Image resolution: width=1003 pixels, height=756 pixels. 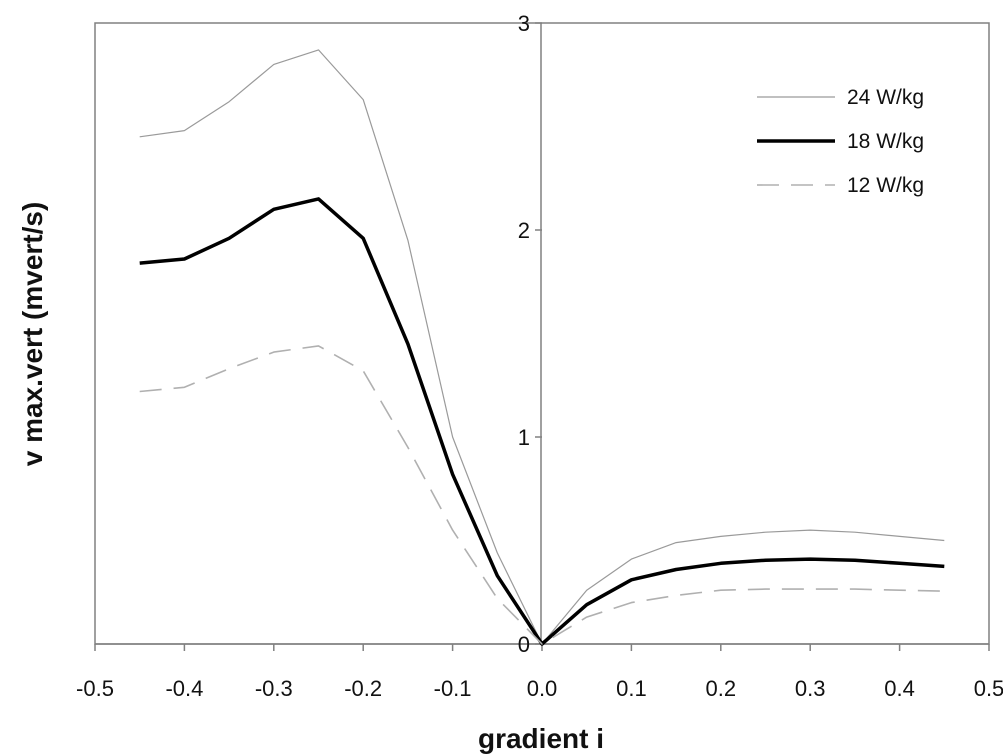 I want to click on x-tick-label: 0.0, so click(x=542, y=688).